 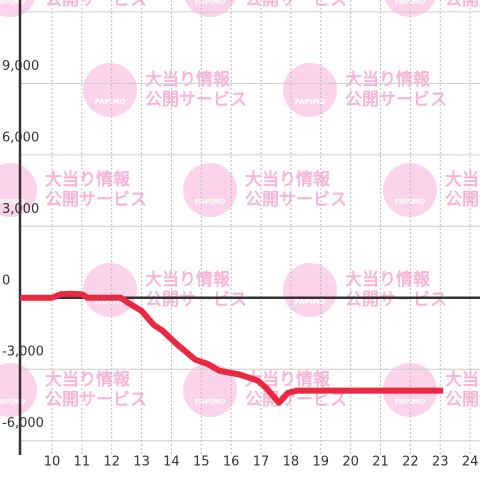 What do you see at coordinates (111, 462) in the screenshot?
I see `x-tick-label: 12` at bounding box center [111, 462].